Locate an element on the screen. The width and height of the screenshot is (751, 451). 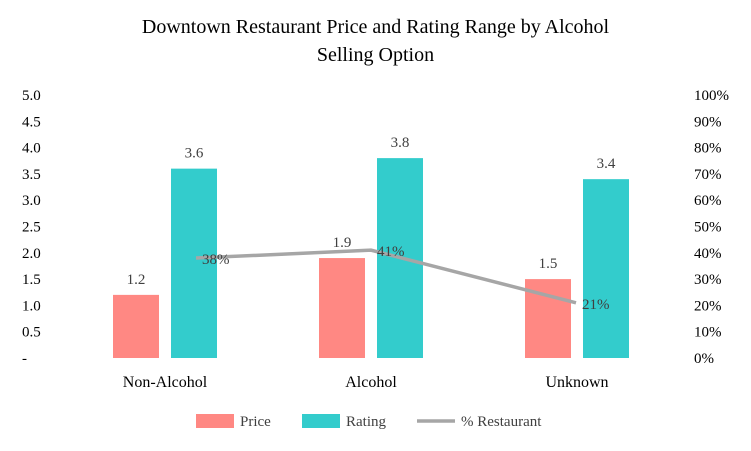
price-data-label: 1.9 is located at coordinates (342, 243).